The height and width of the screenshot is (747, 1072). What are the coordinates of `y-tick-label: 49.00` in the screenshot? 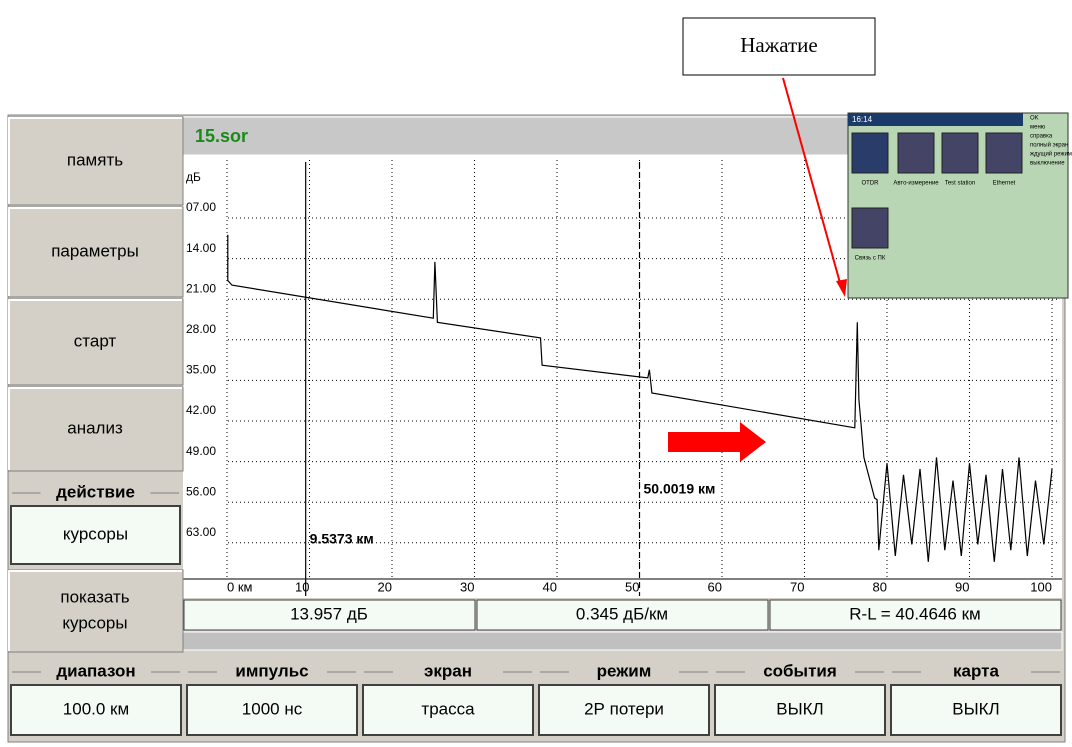 It's located at (201, 451).